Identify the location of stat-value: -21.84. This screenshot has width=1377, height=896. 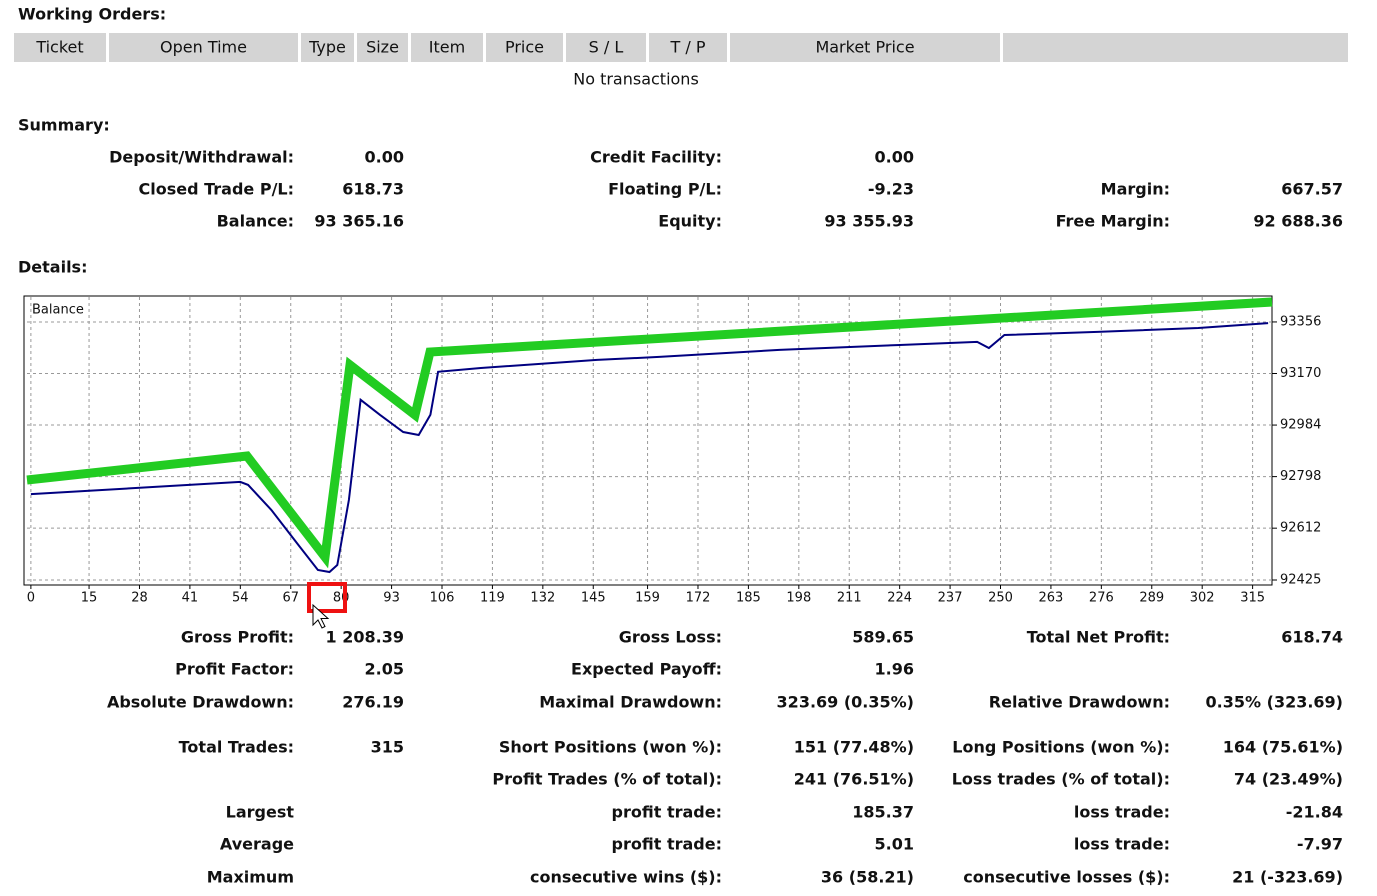
(1314, 812).